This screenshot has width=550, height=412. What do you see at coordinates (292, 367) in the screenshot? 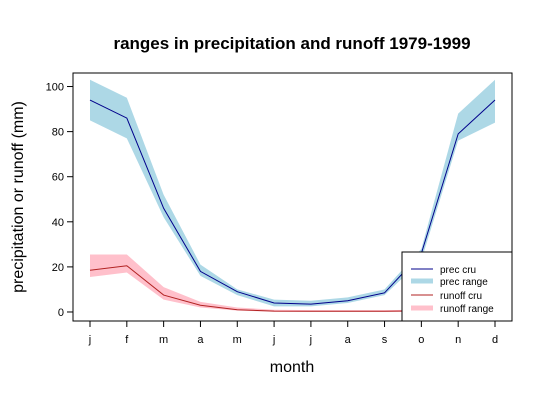
I see `x-axis-title: month` at bounding box center [292, 367].